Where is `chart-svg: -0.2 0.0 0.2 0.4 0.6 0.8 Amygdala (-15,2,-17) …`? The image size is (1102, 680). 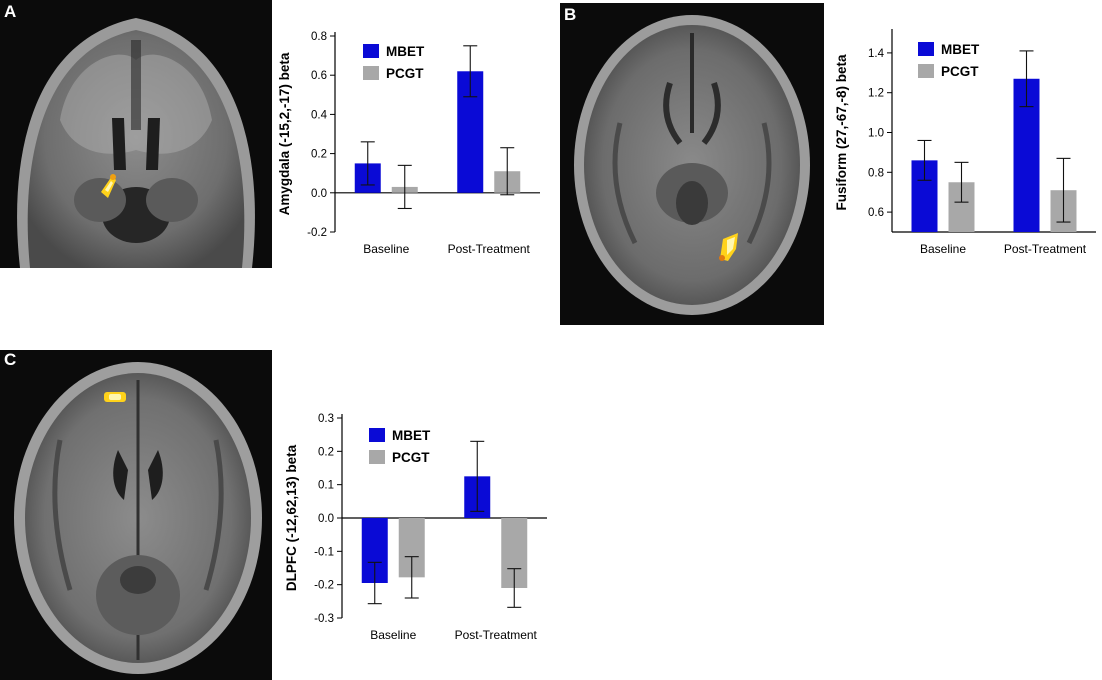
chart-svg: -0.2 0.0 0.2 0.4 0.6 0.8 Amygdala (-15,2,-17) … is located at coordinates (408, 143).